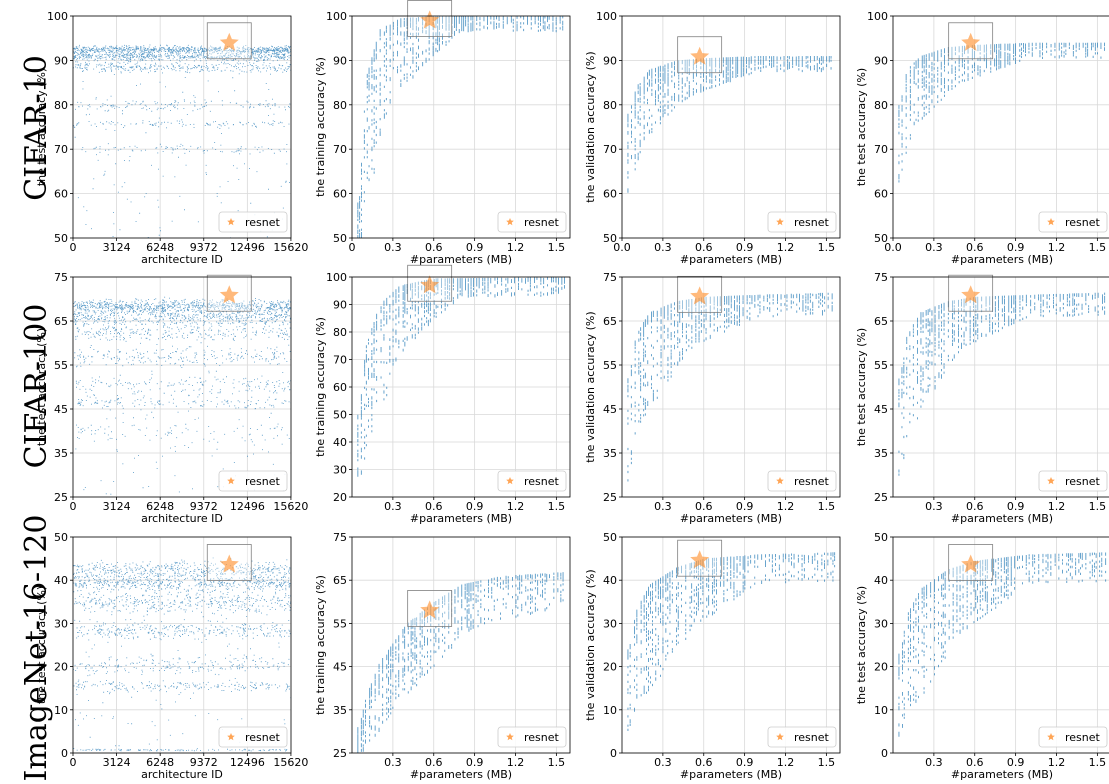  What do you see at coordinates (457, 246) in the screenshot?
I see `x-ticks: 0 0.3 0.6 0.9 1.2 1.5` at bounding box center [457, 246].